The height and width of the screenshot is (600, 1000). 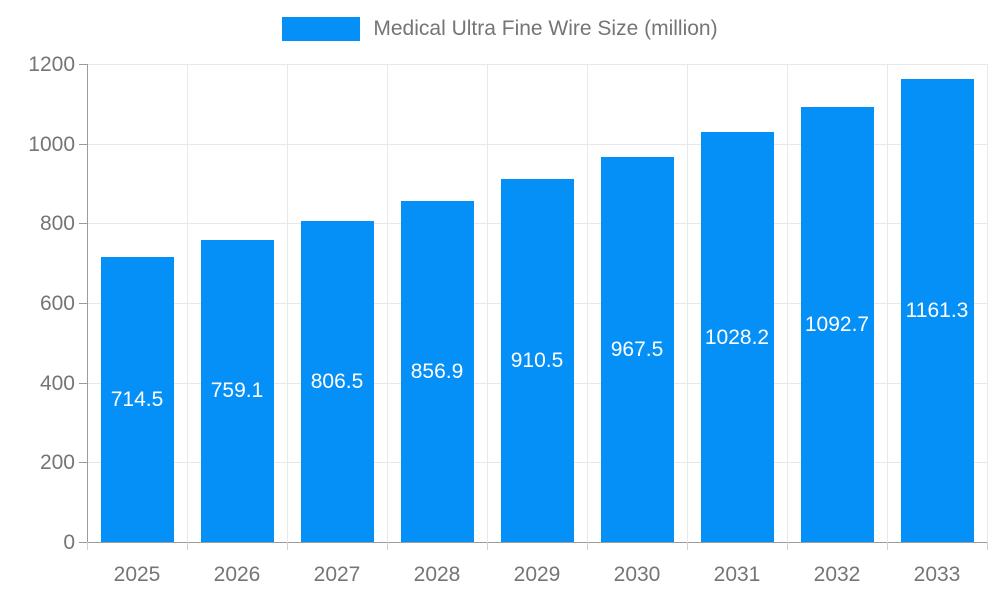 I want to click on y-tick-label: 800, so click(x=57, y=224).